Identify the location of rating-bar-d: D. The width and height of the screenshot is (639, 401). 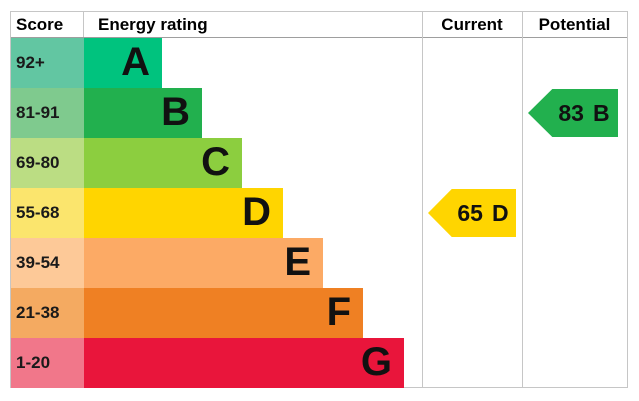
(183, 213).